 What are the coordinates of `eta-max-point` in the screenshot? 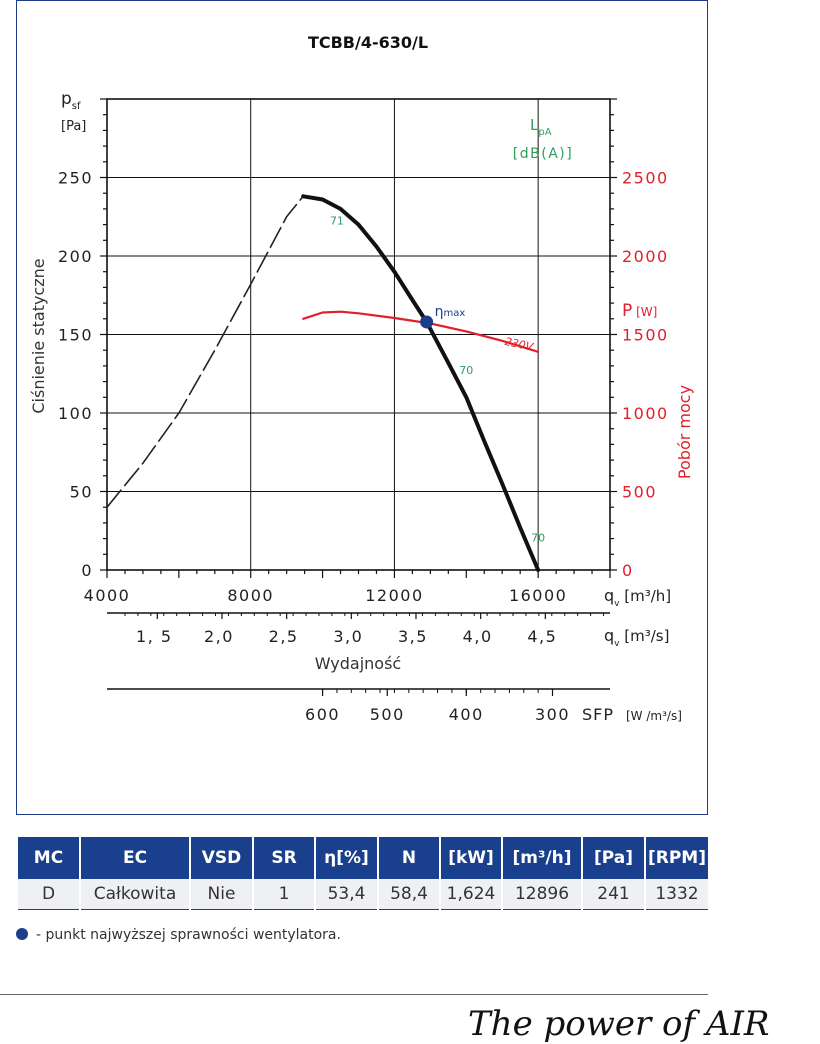 It's located at (427, 322).